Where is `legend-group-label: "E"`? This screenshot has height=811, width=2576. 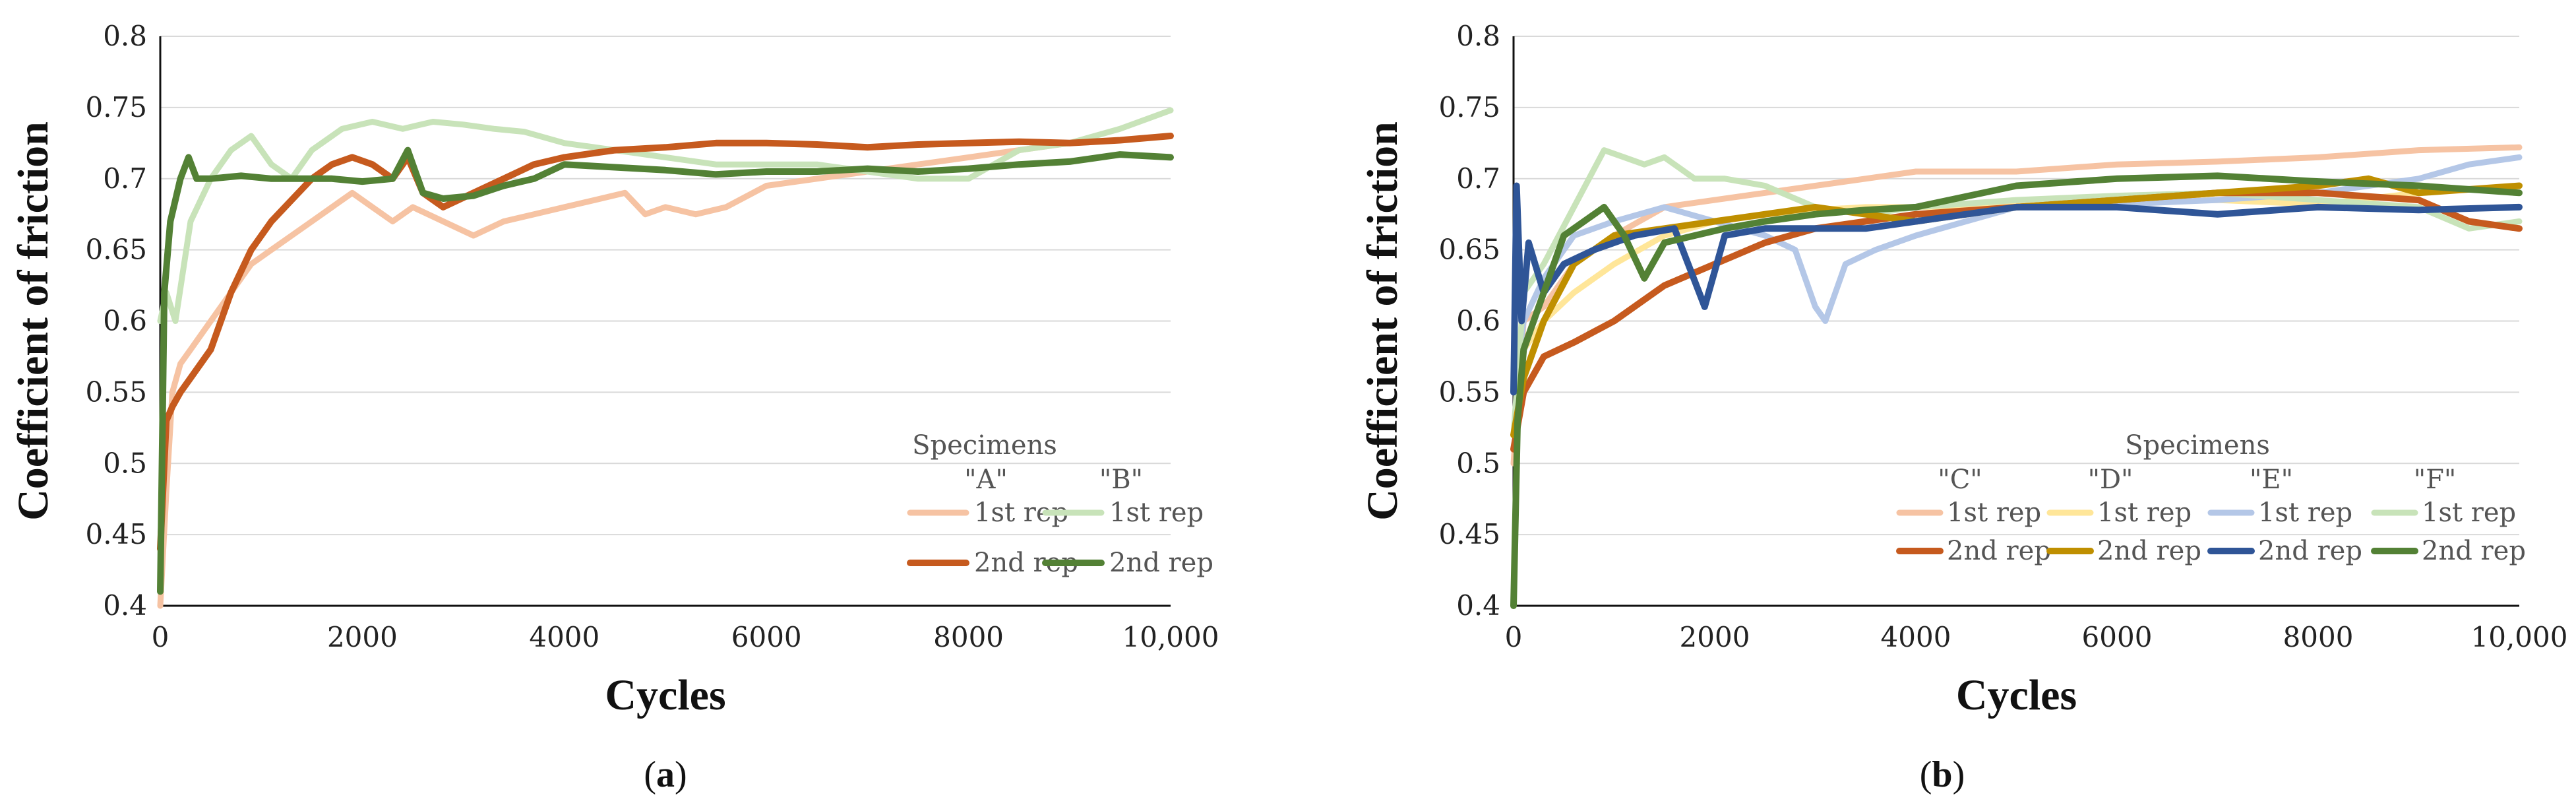 legend-group-label: "E" is located at coordinates (2271, 480).